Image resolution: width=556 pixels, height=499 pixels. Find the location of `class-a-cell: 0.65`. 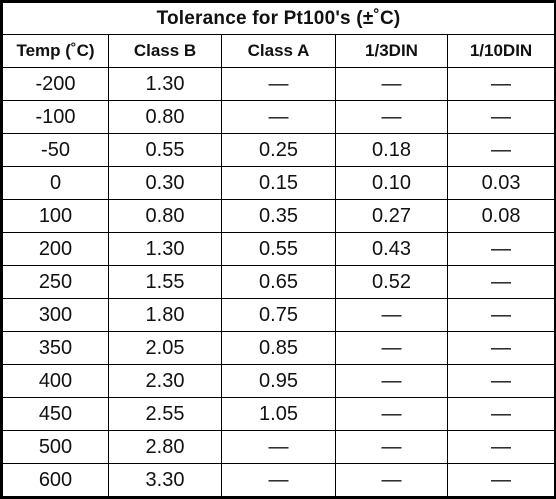

class-a-cell: 0.65 is located at coordinates (278, 282).